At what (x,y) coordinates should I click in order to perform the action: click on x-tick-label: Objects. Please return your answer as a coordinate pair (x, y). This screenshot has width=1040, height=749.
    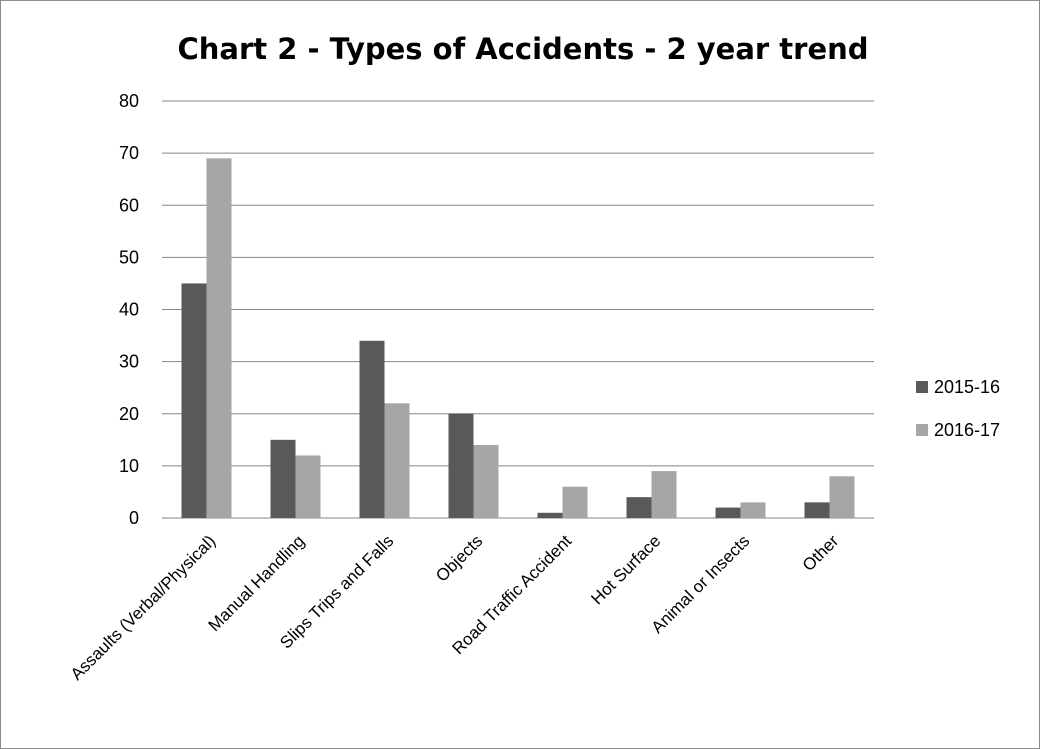
    Looking at the image, I should click on (459, 558).